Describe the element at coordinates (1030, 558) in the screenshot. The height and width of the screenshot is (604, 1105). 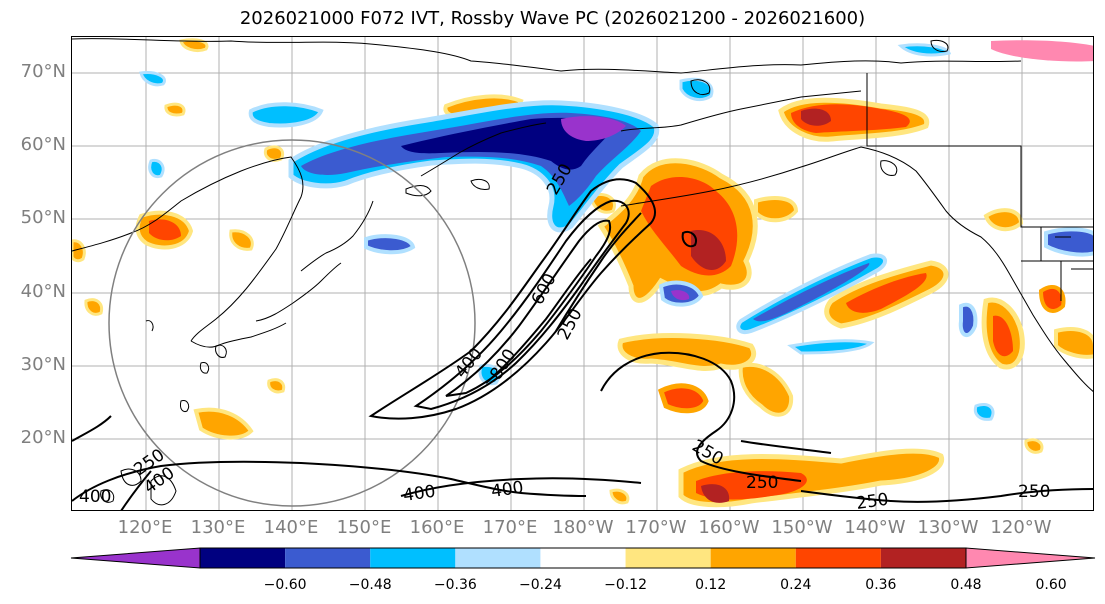
I see `colorbar-extend-high` at that location.